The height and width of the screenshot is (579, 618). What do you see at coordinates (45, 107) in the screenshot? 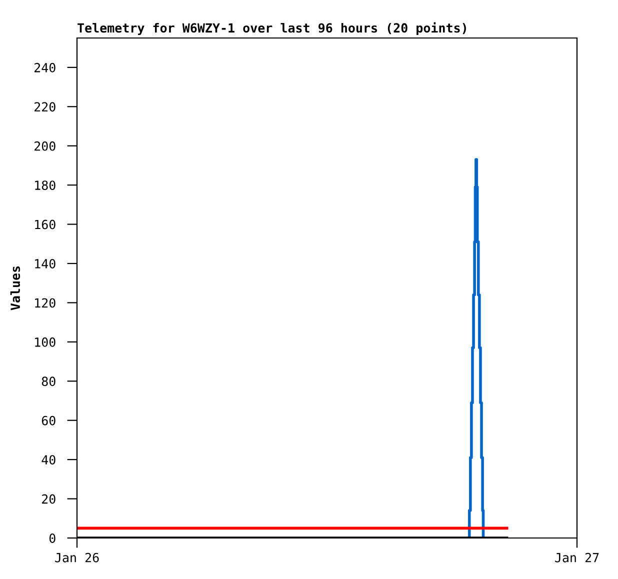
I see `y-tick-label: 220` at bounding box center [45, 107].